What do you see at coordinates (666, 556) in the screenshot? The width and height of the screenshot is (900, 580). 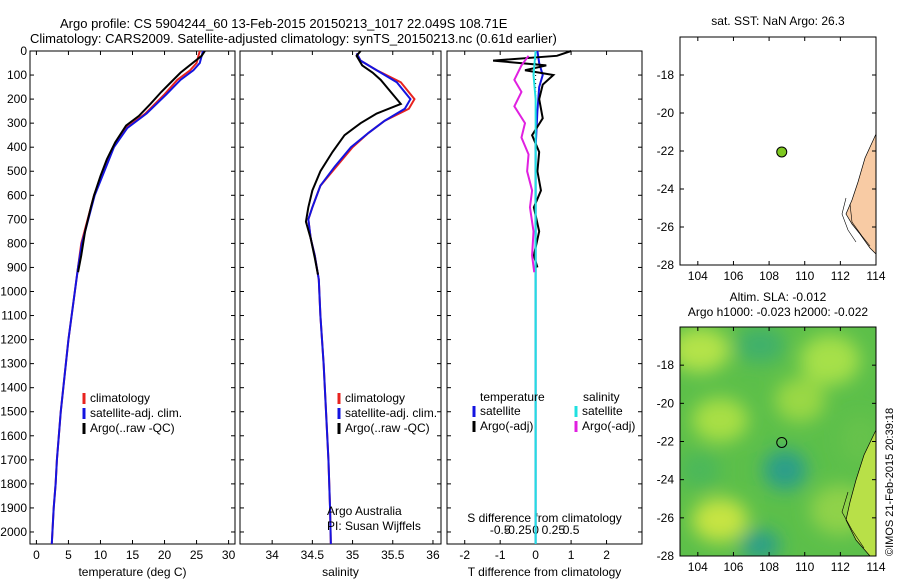 I see `sla_map-y-tick-label: -28` at bounding box center [666, 556].